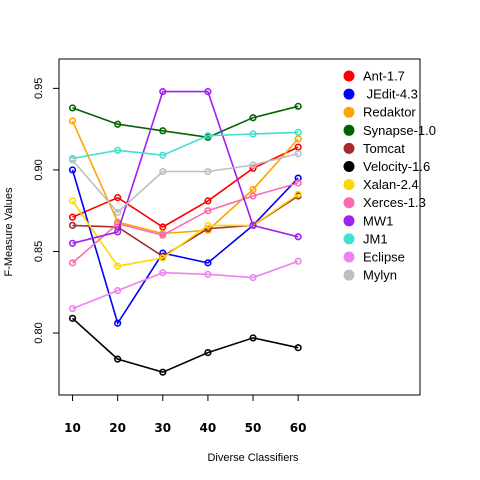  Describe the element at coordinates (390, 94) in the screenshot. I see `legend-label: JEdit-4.3` at that location.